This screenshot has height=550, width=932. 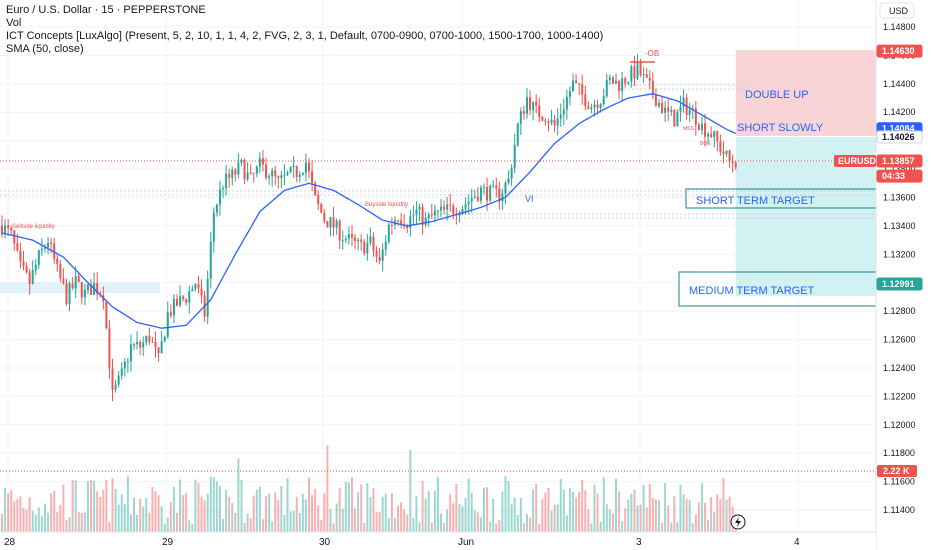 What do you see at coordinates (652, 53) in the screenshot?
I see `ob-label: -OB` at bounding box center [652, 53].